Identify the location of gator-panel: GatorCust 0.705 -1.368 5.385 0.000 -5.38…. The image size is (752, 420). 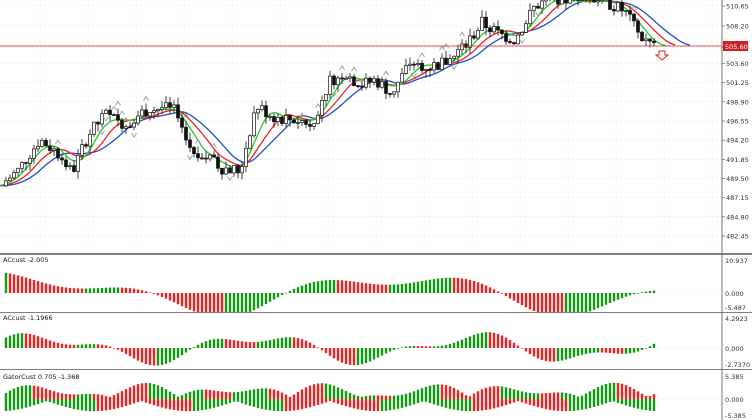
(376, 394).